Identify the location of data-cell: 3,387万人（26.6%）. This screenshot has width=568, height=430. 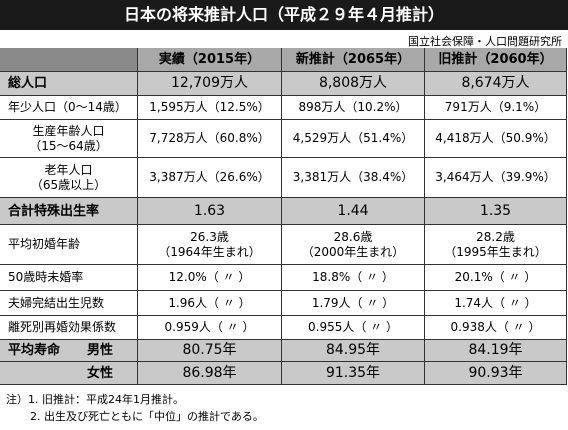
(210, 178).